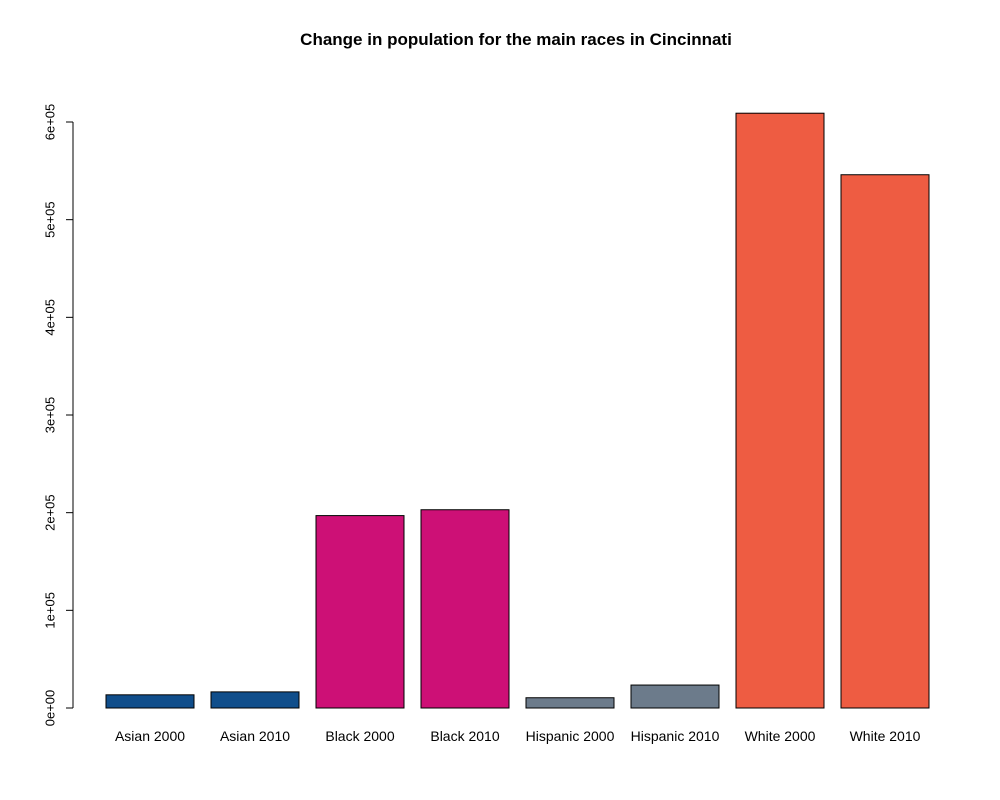 This screenshot has width=1000, height=800. I want to click on y-axis: 0e+00 1e+05 2e+05 3e+05 4e+05 5e+05 6e+05, so click(58, 415).